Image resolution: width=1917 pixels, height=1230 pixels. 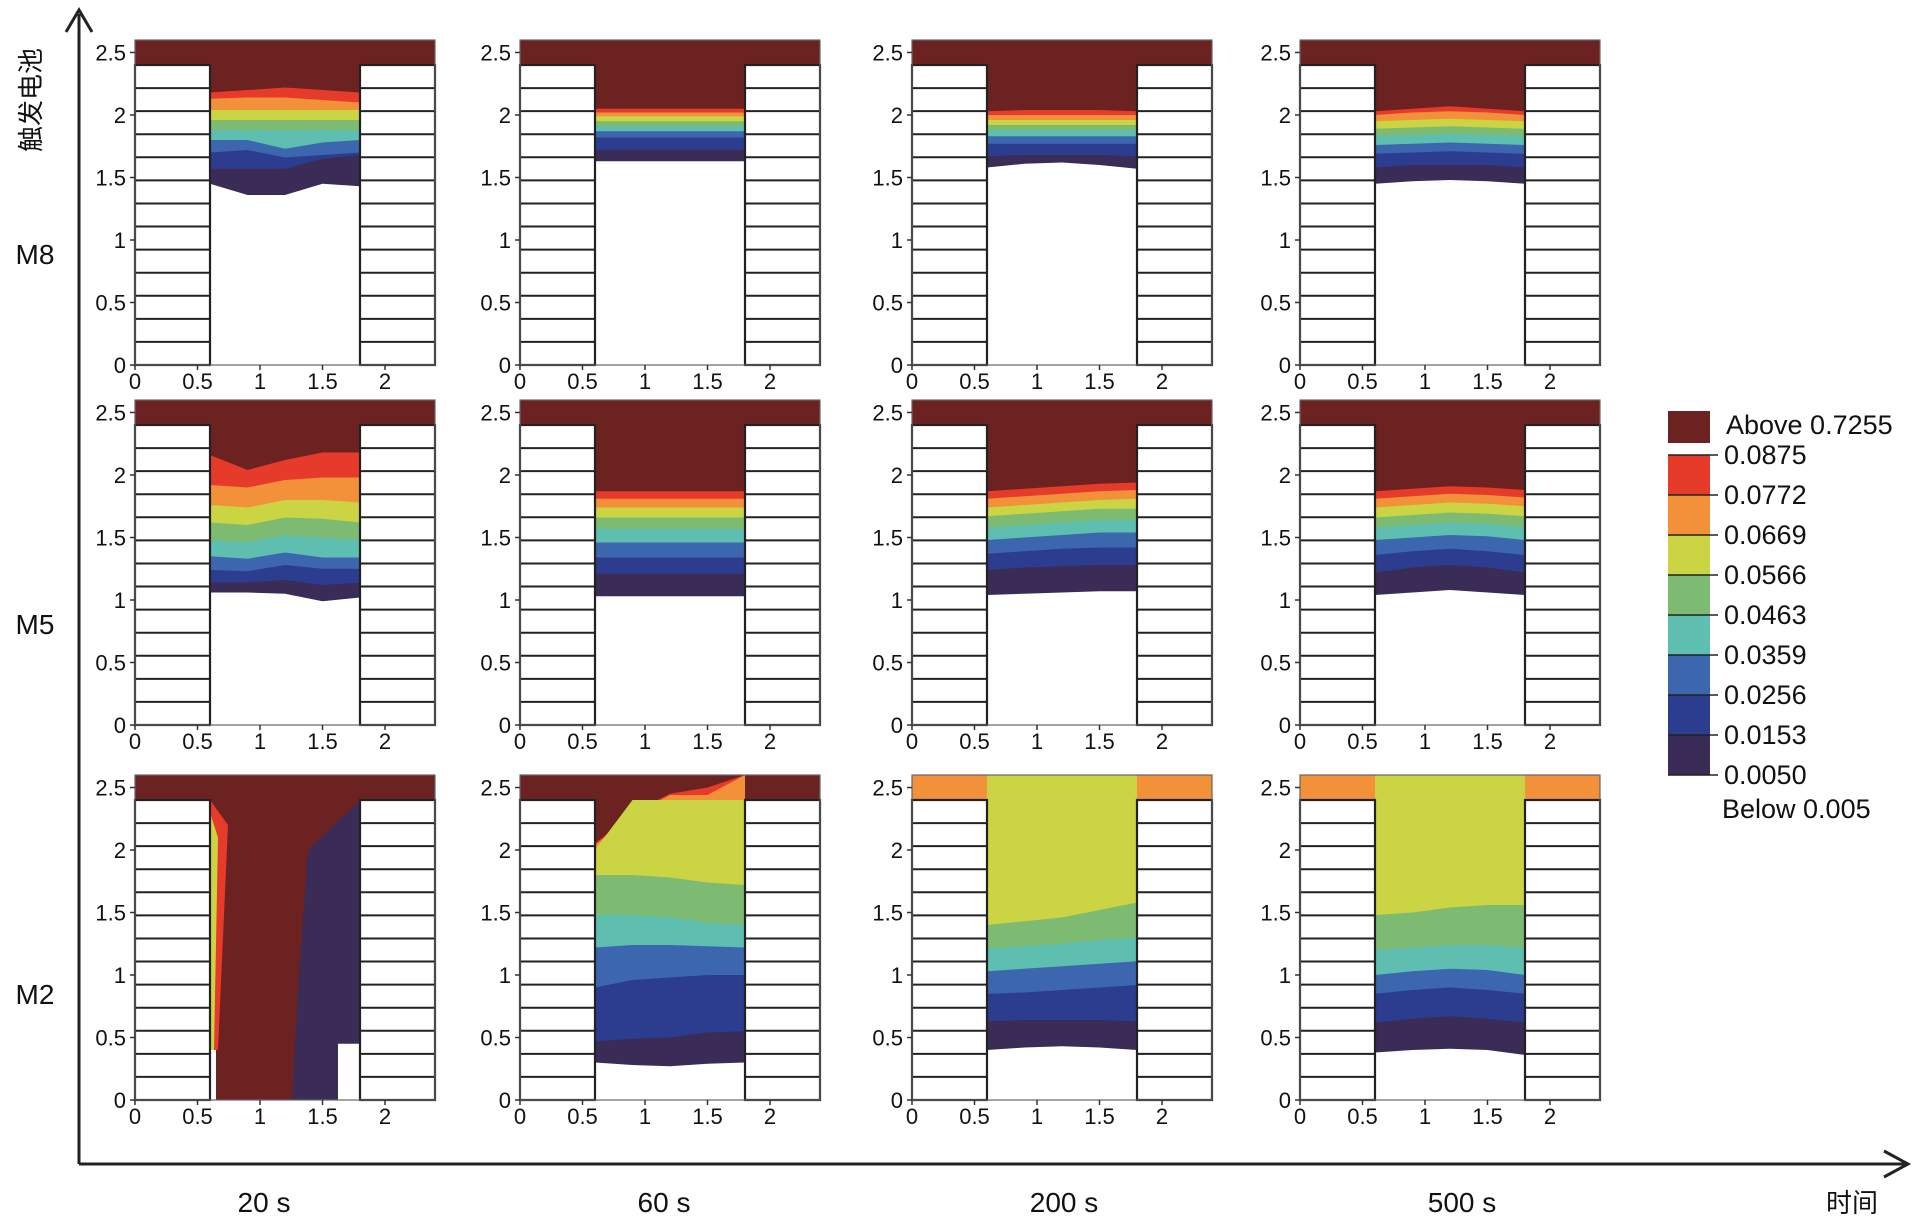 I want to click on panel-M8-20s: 0 0.5 1 1.5 2 2.5 0 0.5 1 1.5 2, so click(x=266, y=216).